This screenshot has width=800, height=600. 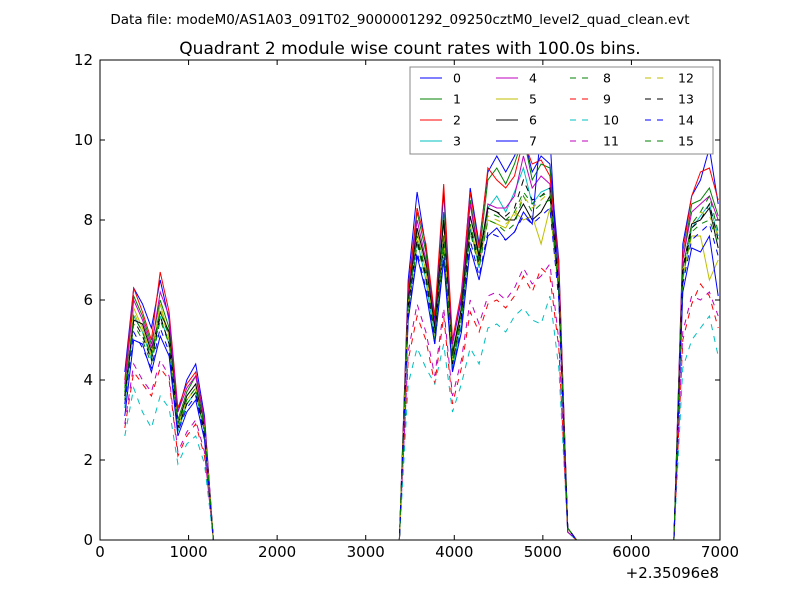 I want to click on y-tick-label: 2, so click(x=88, y=460).